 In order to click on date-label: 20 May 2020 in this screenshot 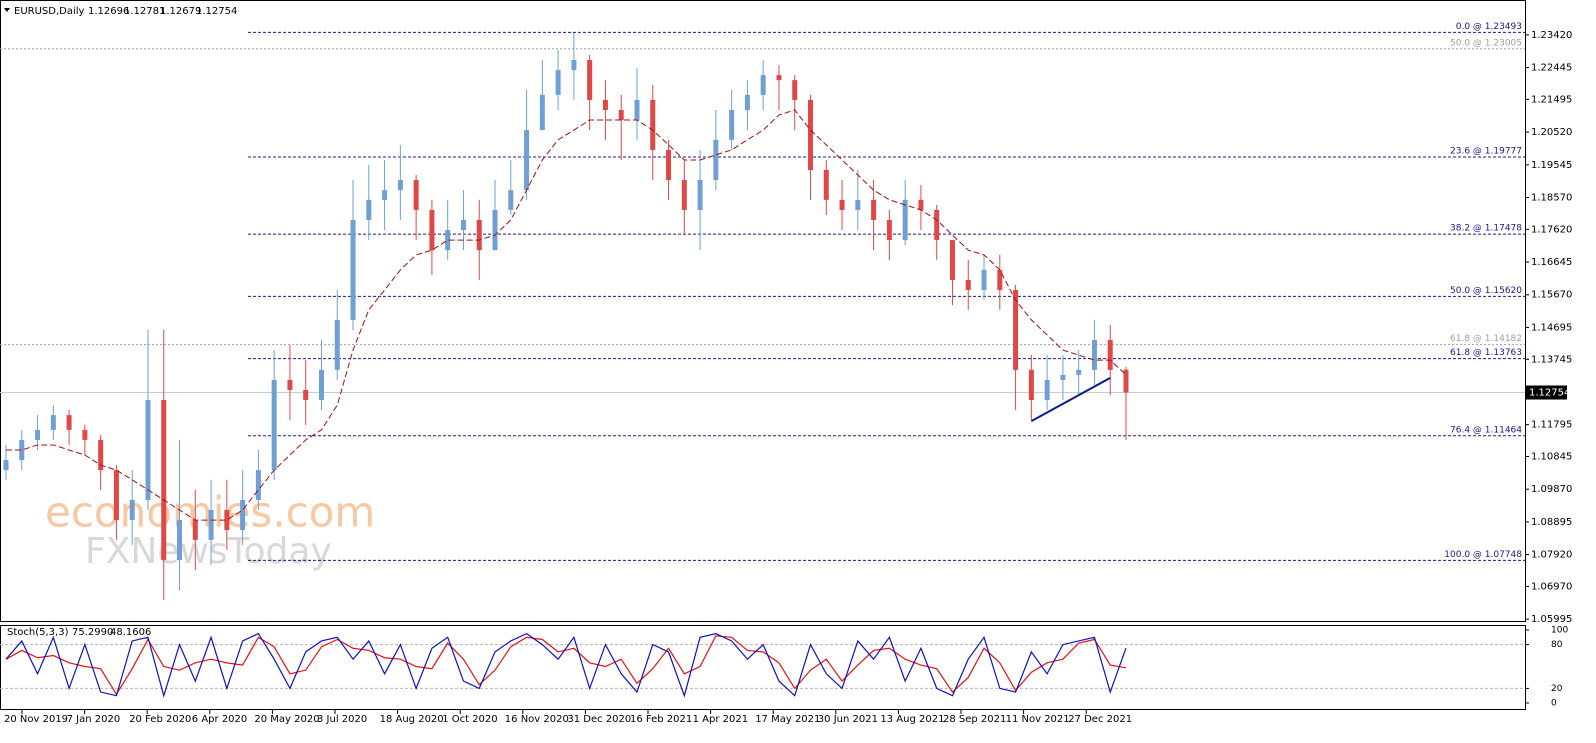, I will do `click(286, 719)`.